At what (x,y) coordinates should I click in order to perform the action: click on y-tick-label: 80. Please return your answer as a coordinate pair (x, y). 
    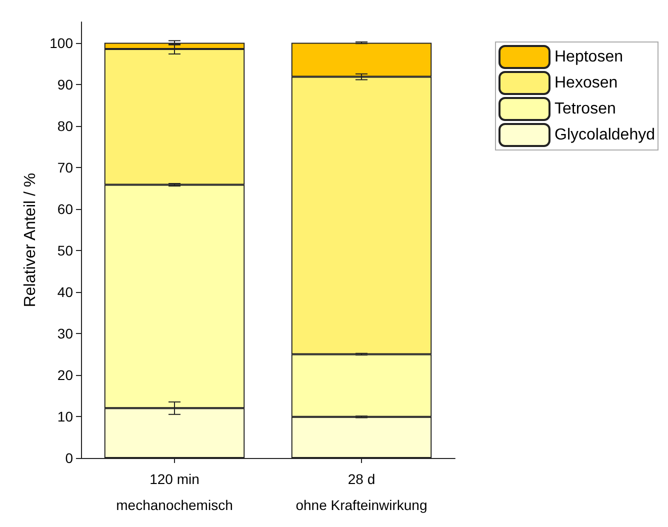
    Looking at the image, I should click on (65, 126).